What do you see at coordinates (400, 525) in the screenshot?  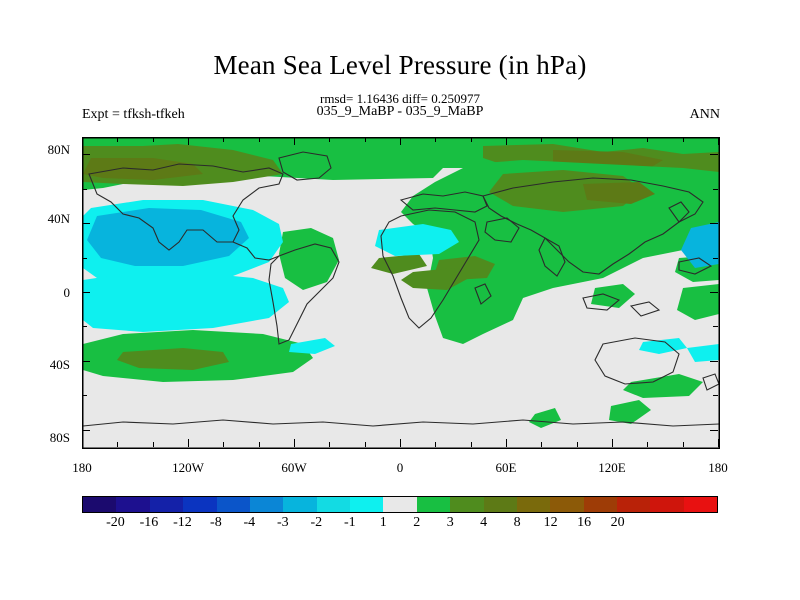 I see `colorbar-labels: -20 -16 -12 -8 -4 -3 -2 -1 1 2 3 4 8 12 16 20` at bounding box center [400, 525].